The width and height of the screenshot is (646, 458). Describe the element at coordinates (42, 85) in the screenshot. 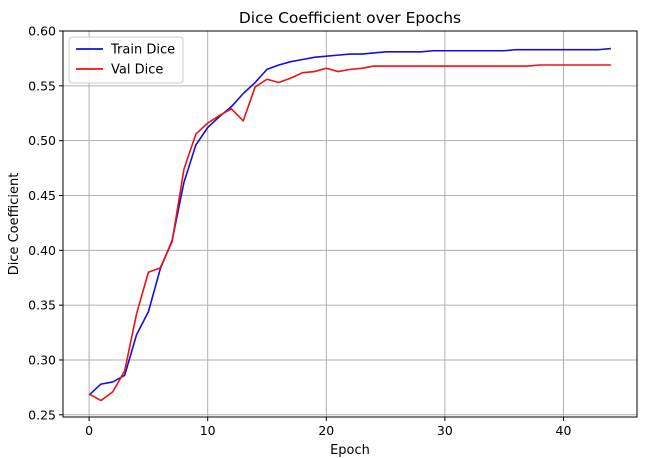

I see `y-tick-label: 0.55` at that location.